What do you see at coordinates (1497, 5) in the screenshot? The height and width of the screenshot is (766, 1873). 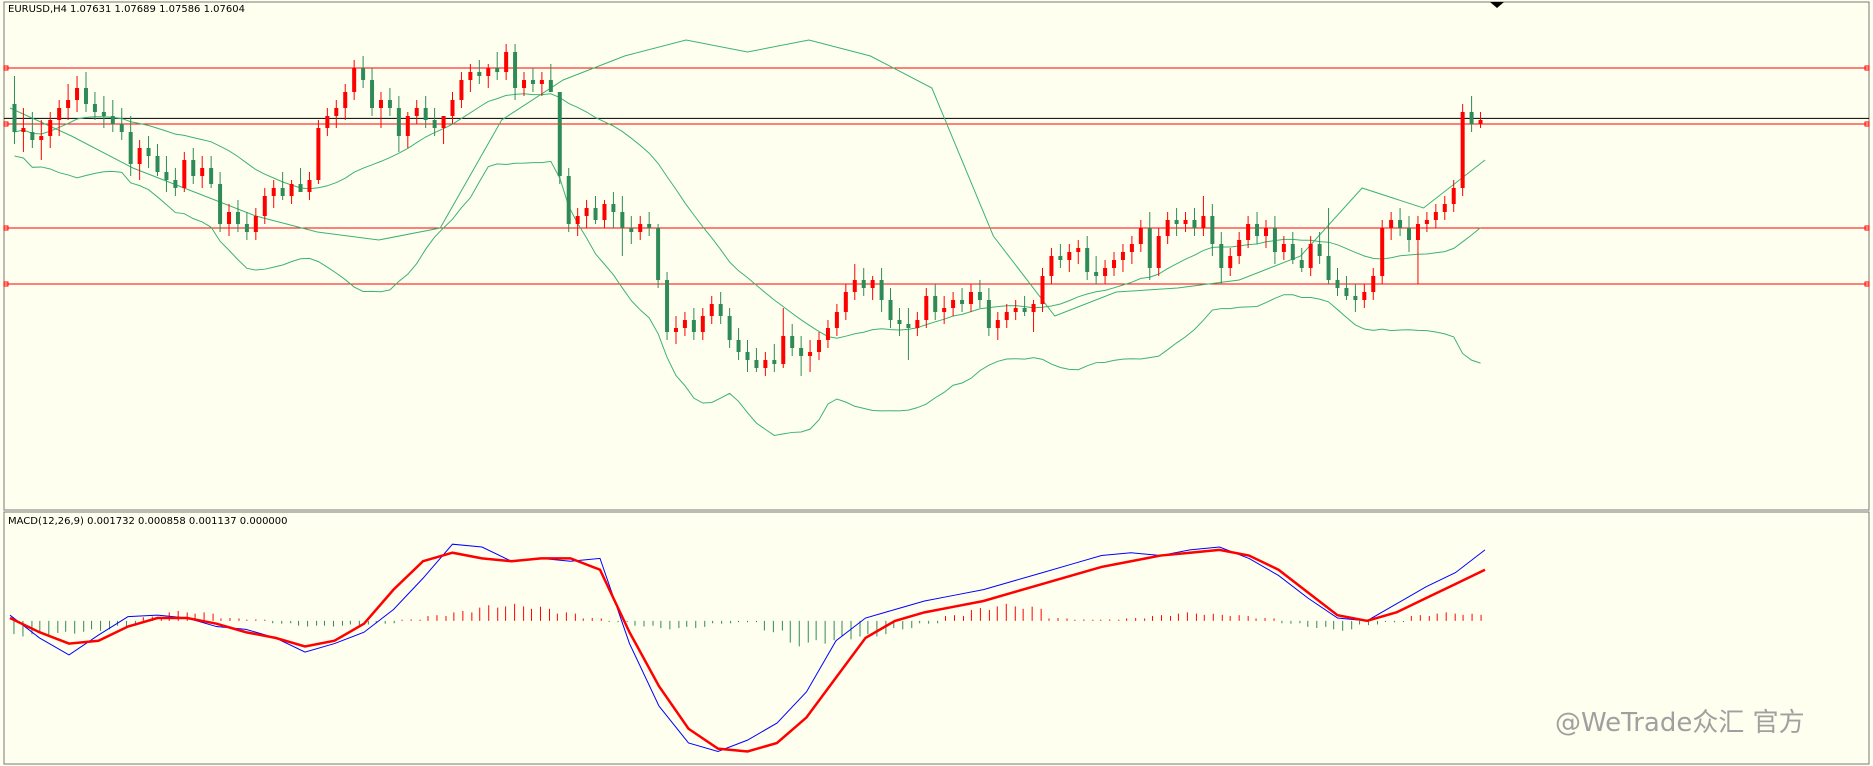 I see `shift-marker-icon` at bounding box center [1497, 5].